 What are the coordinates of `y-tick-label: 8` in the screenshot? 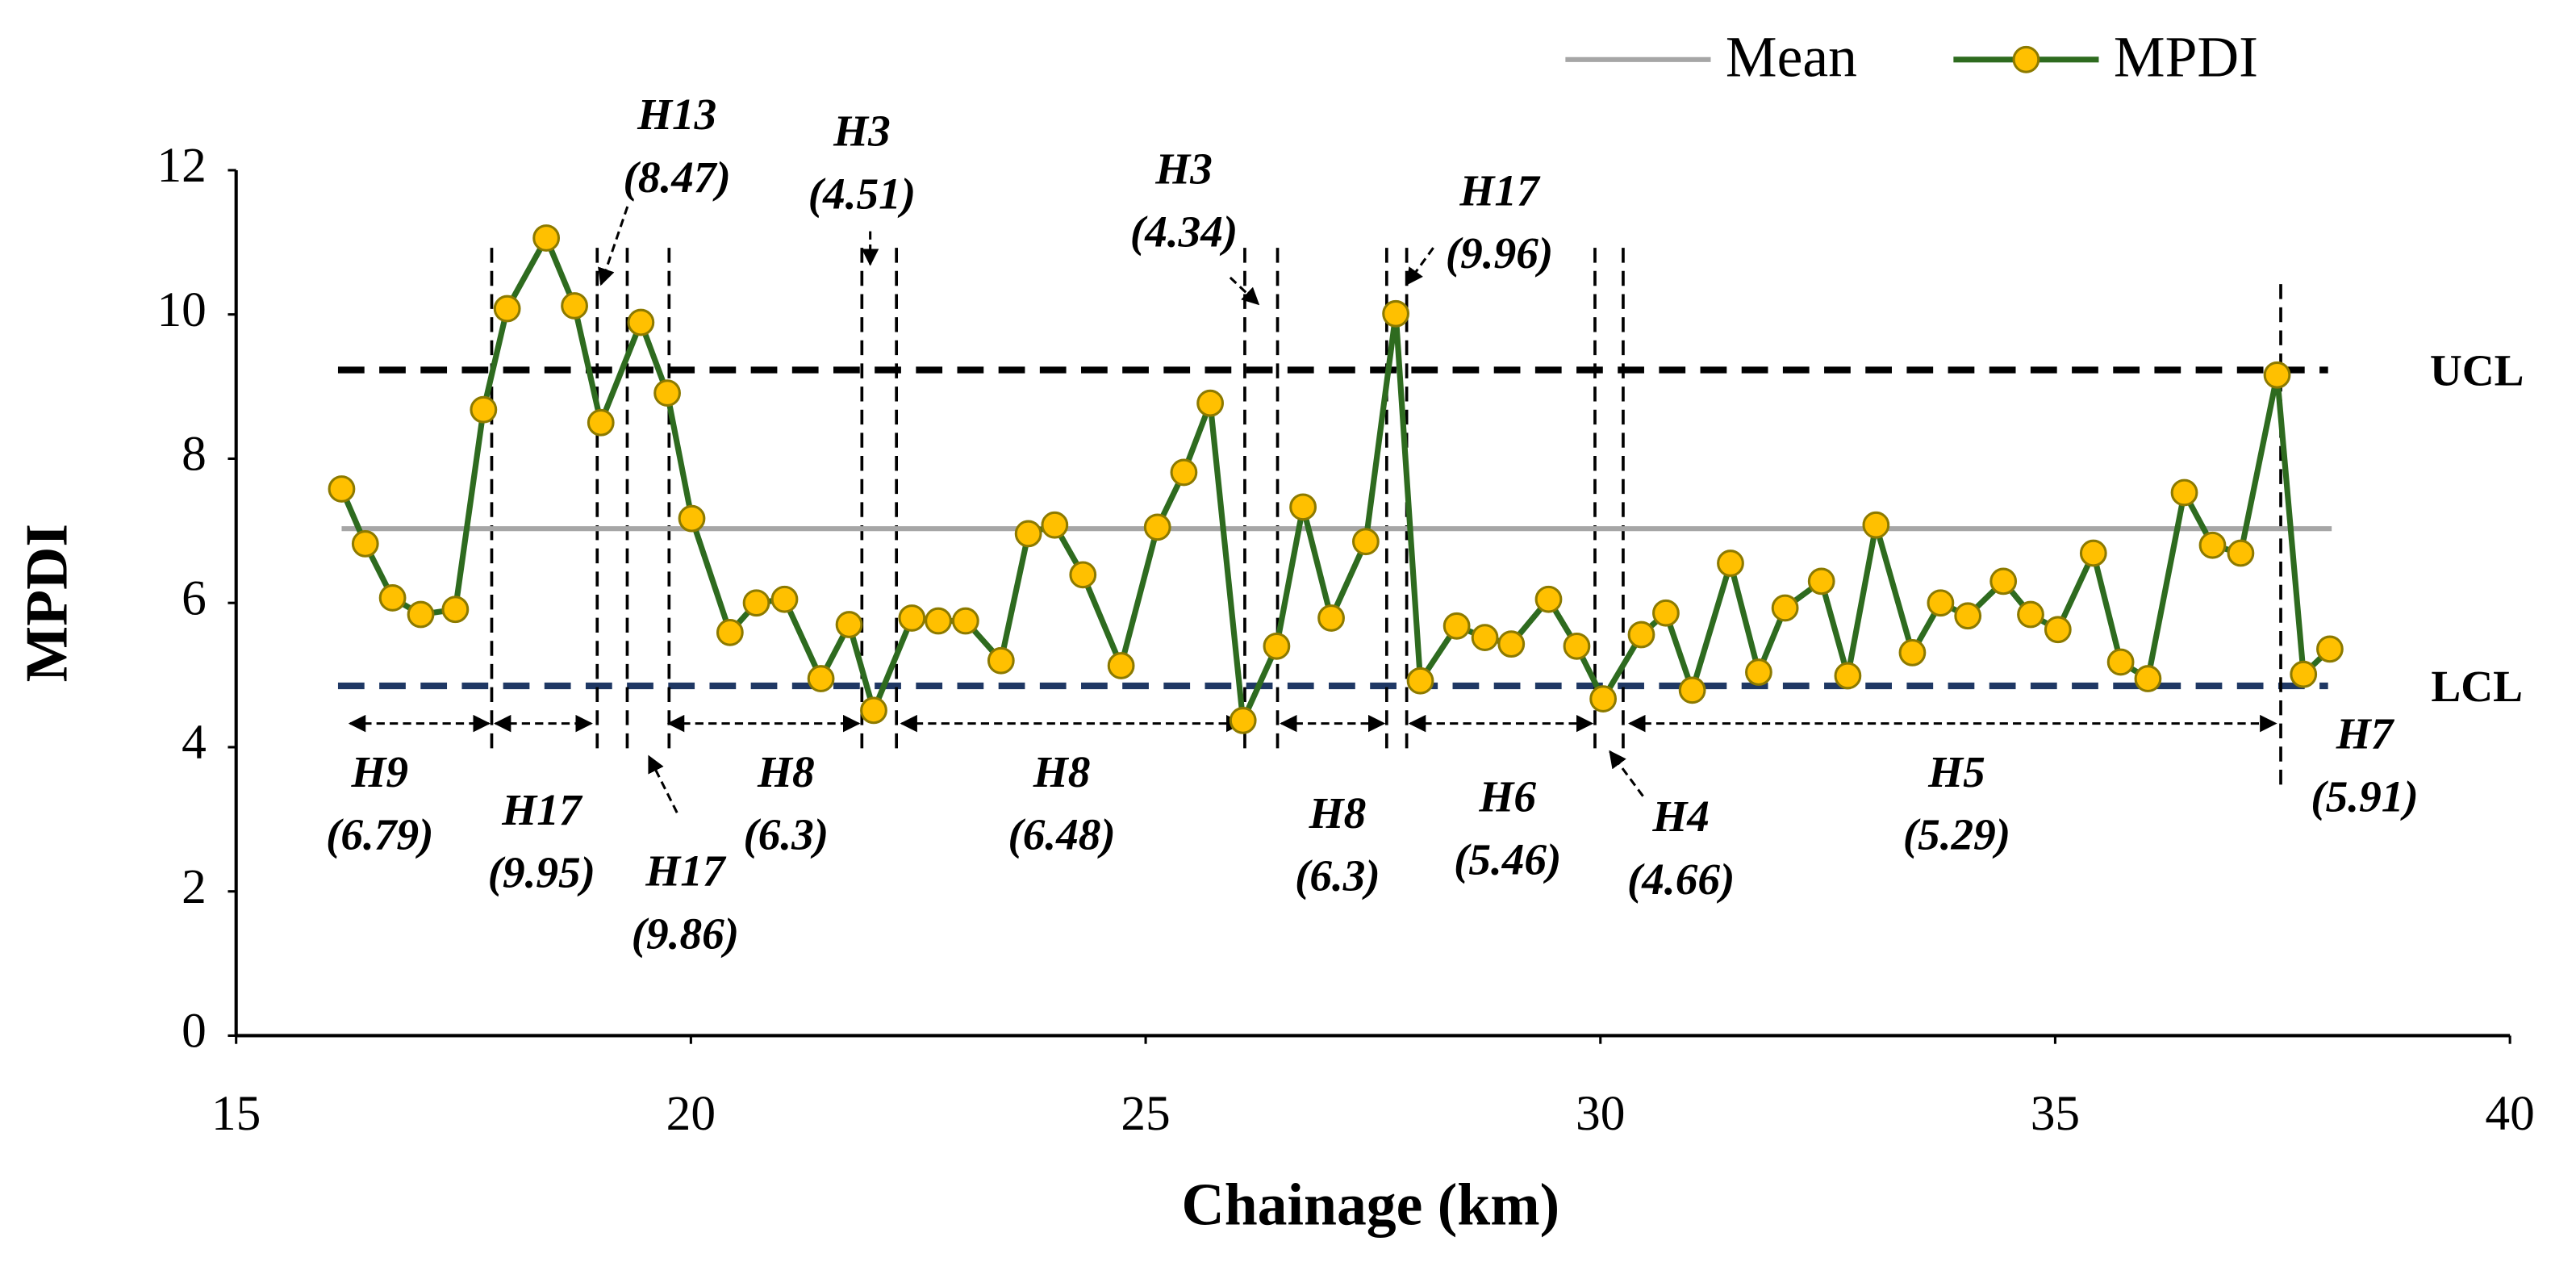 It's located at (194, 454).